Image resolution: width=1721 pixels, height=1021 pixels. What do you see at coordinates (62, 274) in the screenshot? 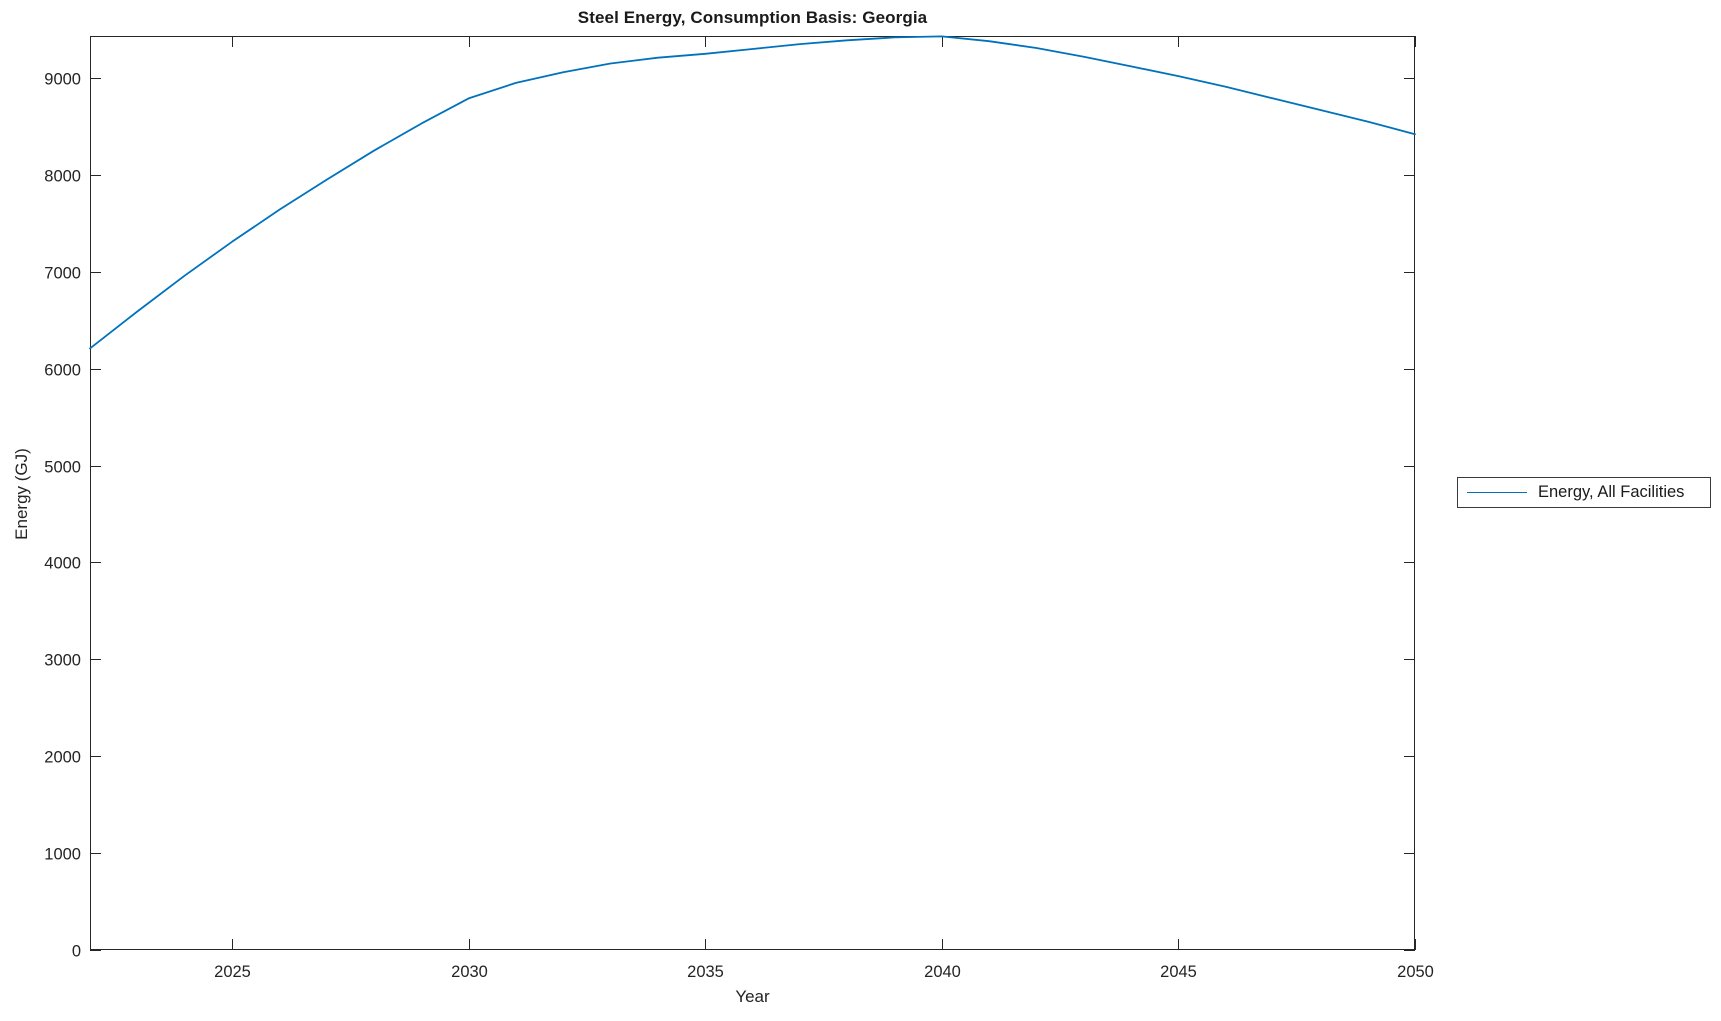
I see `y-tick-label: 7000` at bounding box center [62, 274].